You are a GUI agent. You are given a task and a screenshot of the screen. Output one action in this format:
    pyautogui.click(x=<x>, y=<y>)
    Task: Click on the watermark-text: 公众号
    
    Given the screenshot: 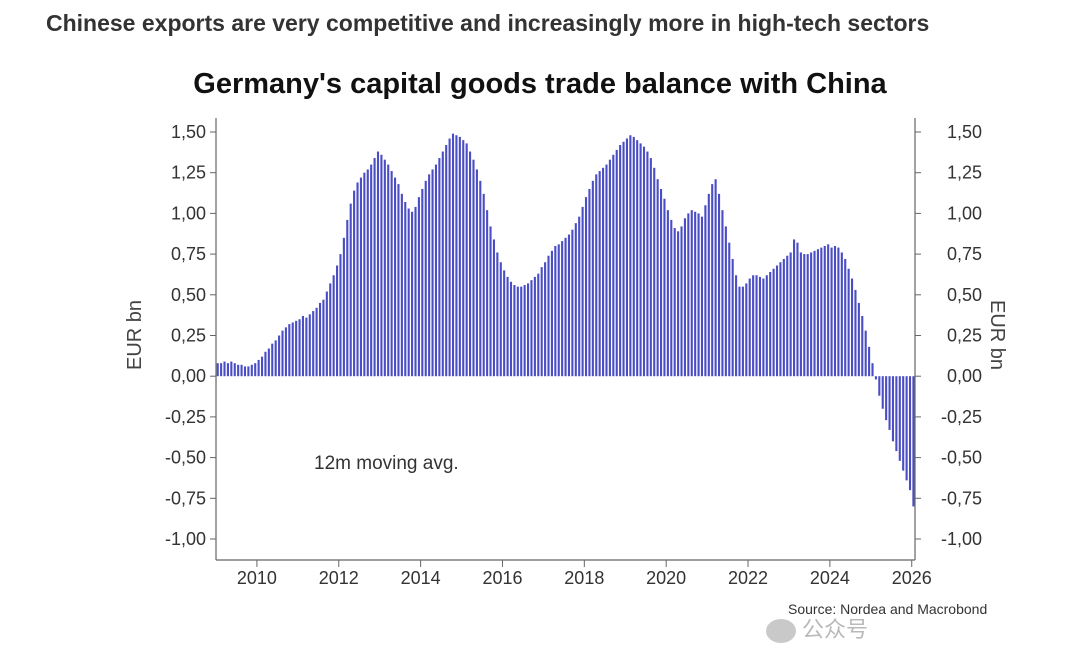 What is the action you would take?
    pyautogui.click(x=835, y=629)
    